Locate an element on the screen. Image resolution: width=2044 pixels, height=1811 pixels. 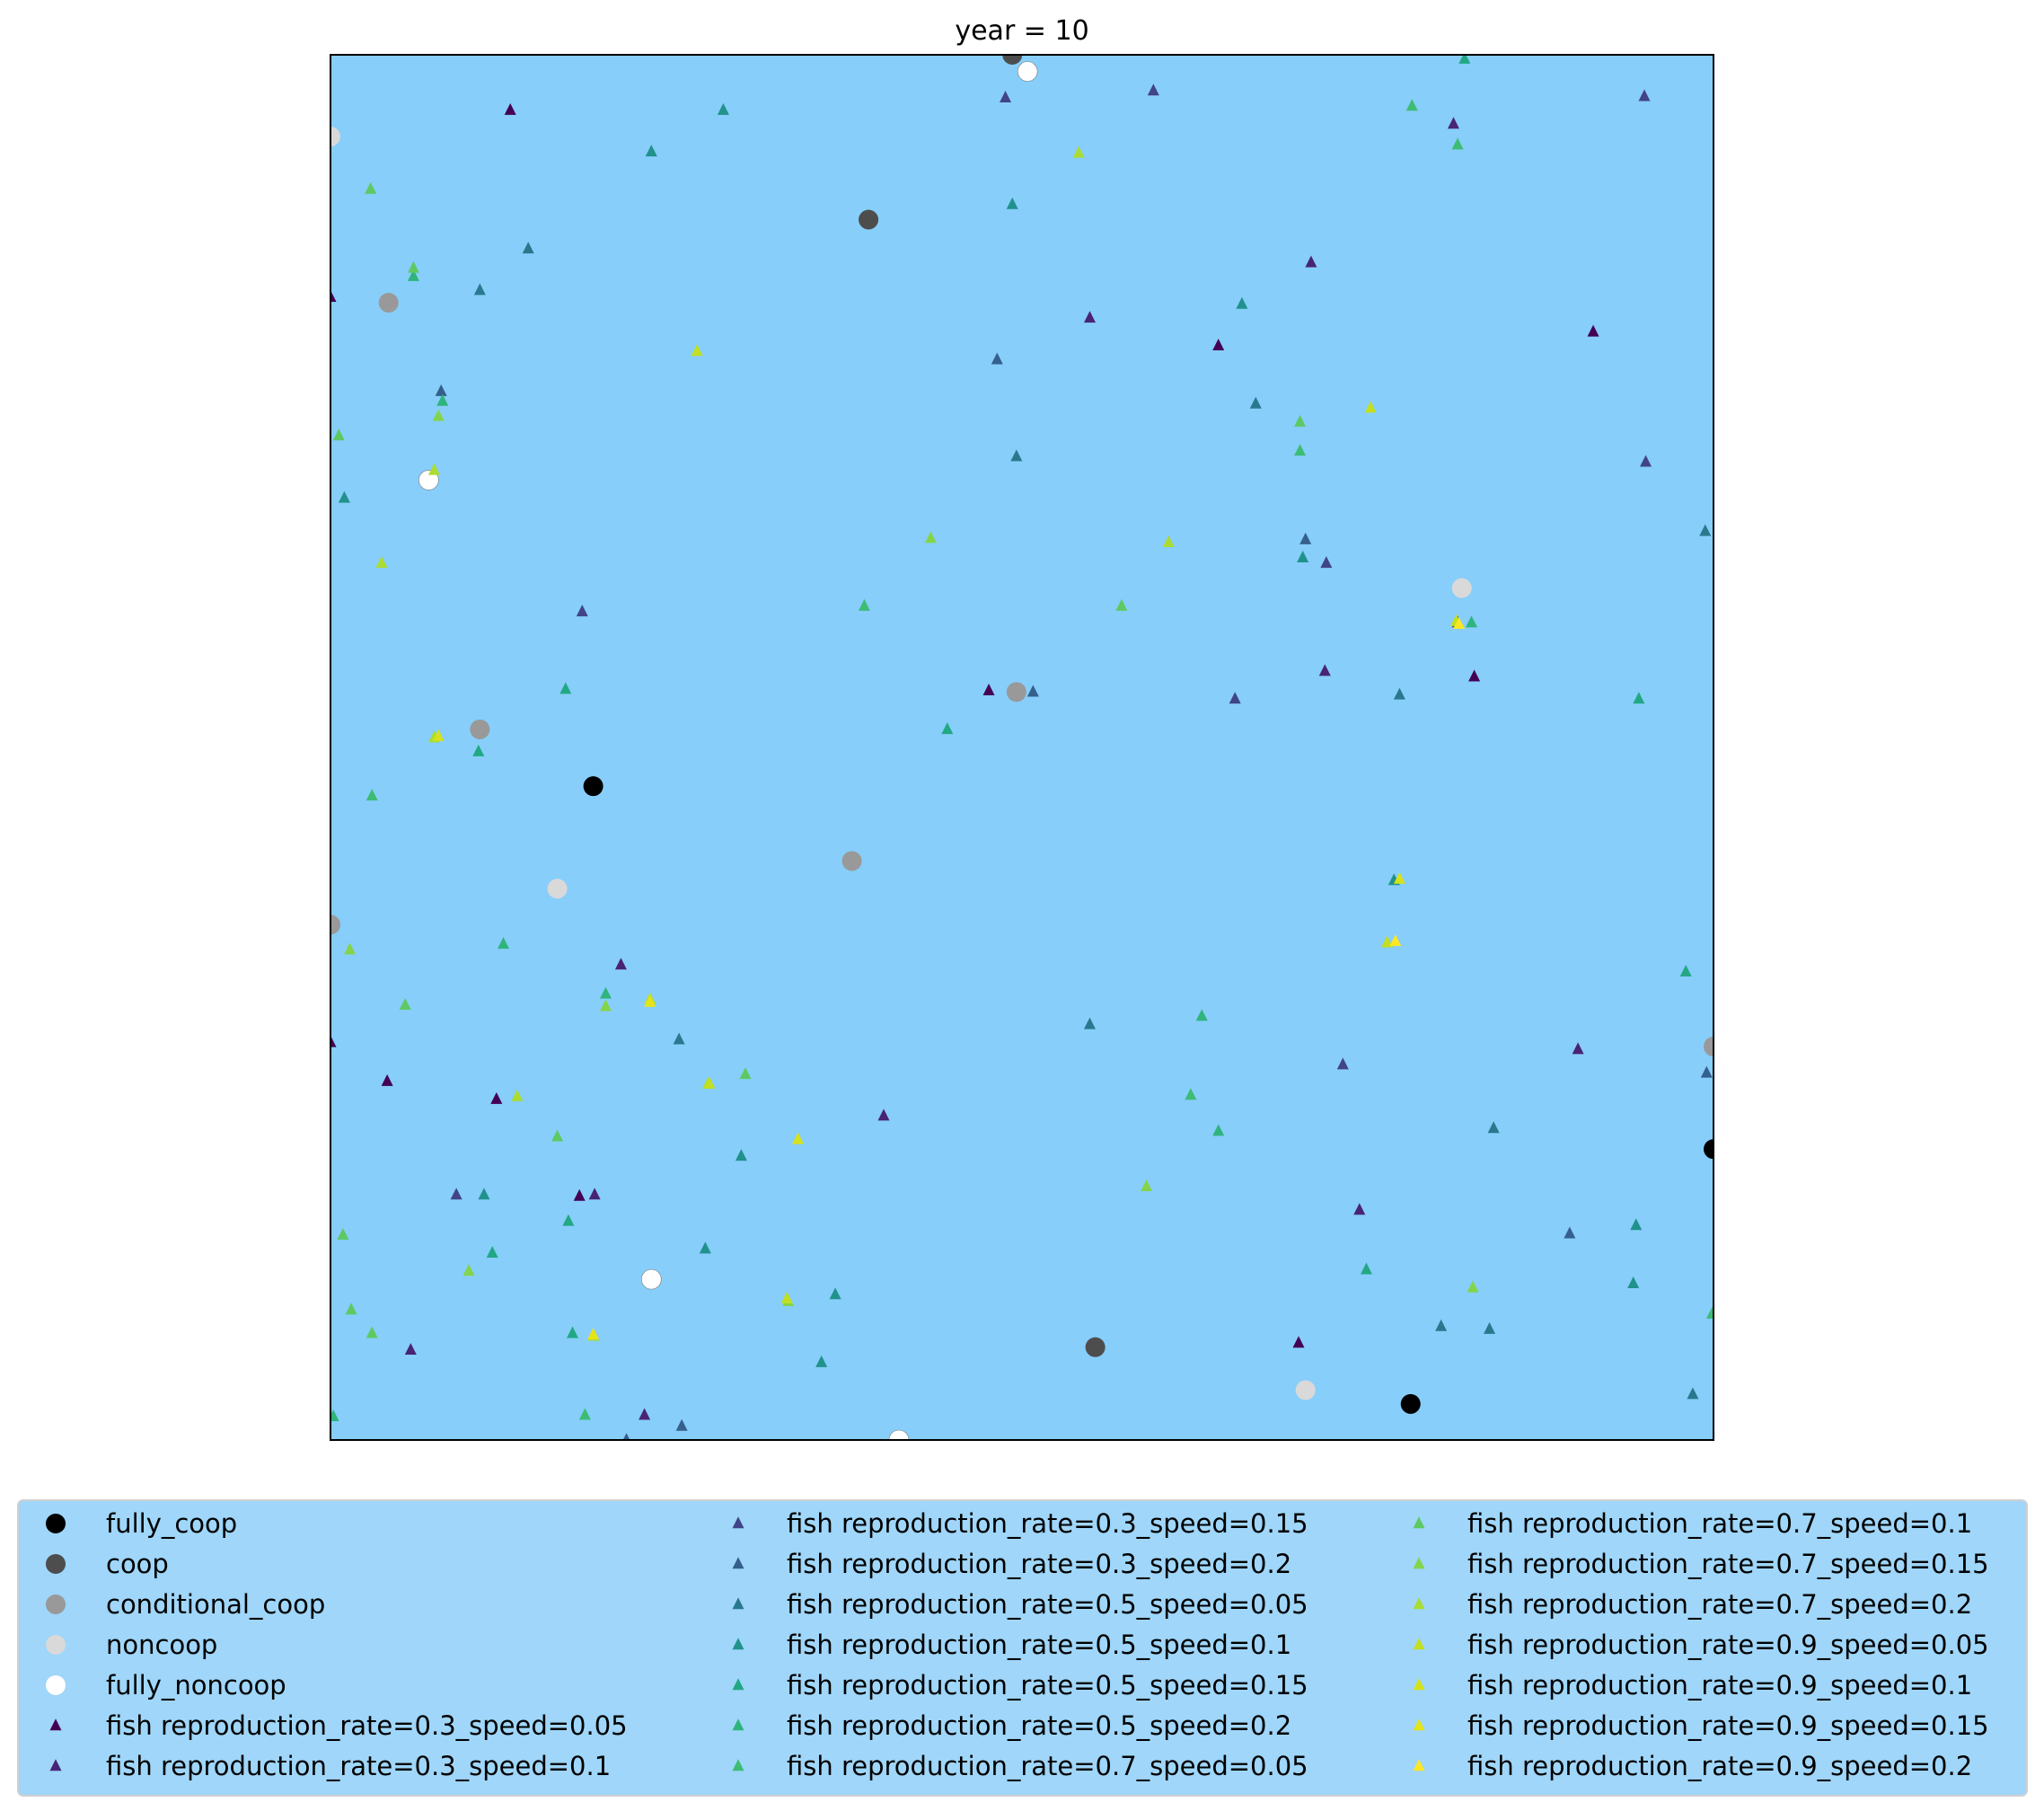
legend-label: coop is located at coordinates (137, 1564).